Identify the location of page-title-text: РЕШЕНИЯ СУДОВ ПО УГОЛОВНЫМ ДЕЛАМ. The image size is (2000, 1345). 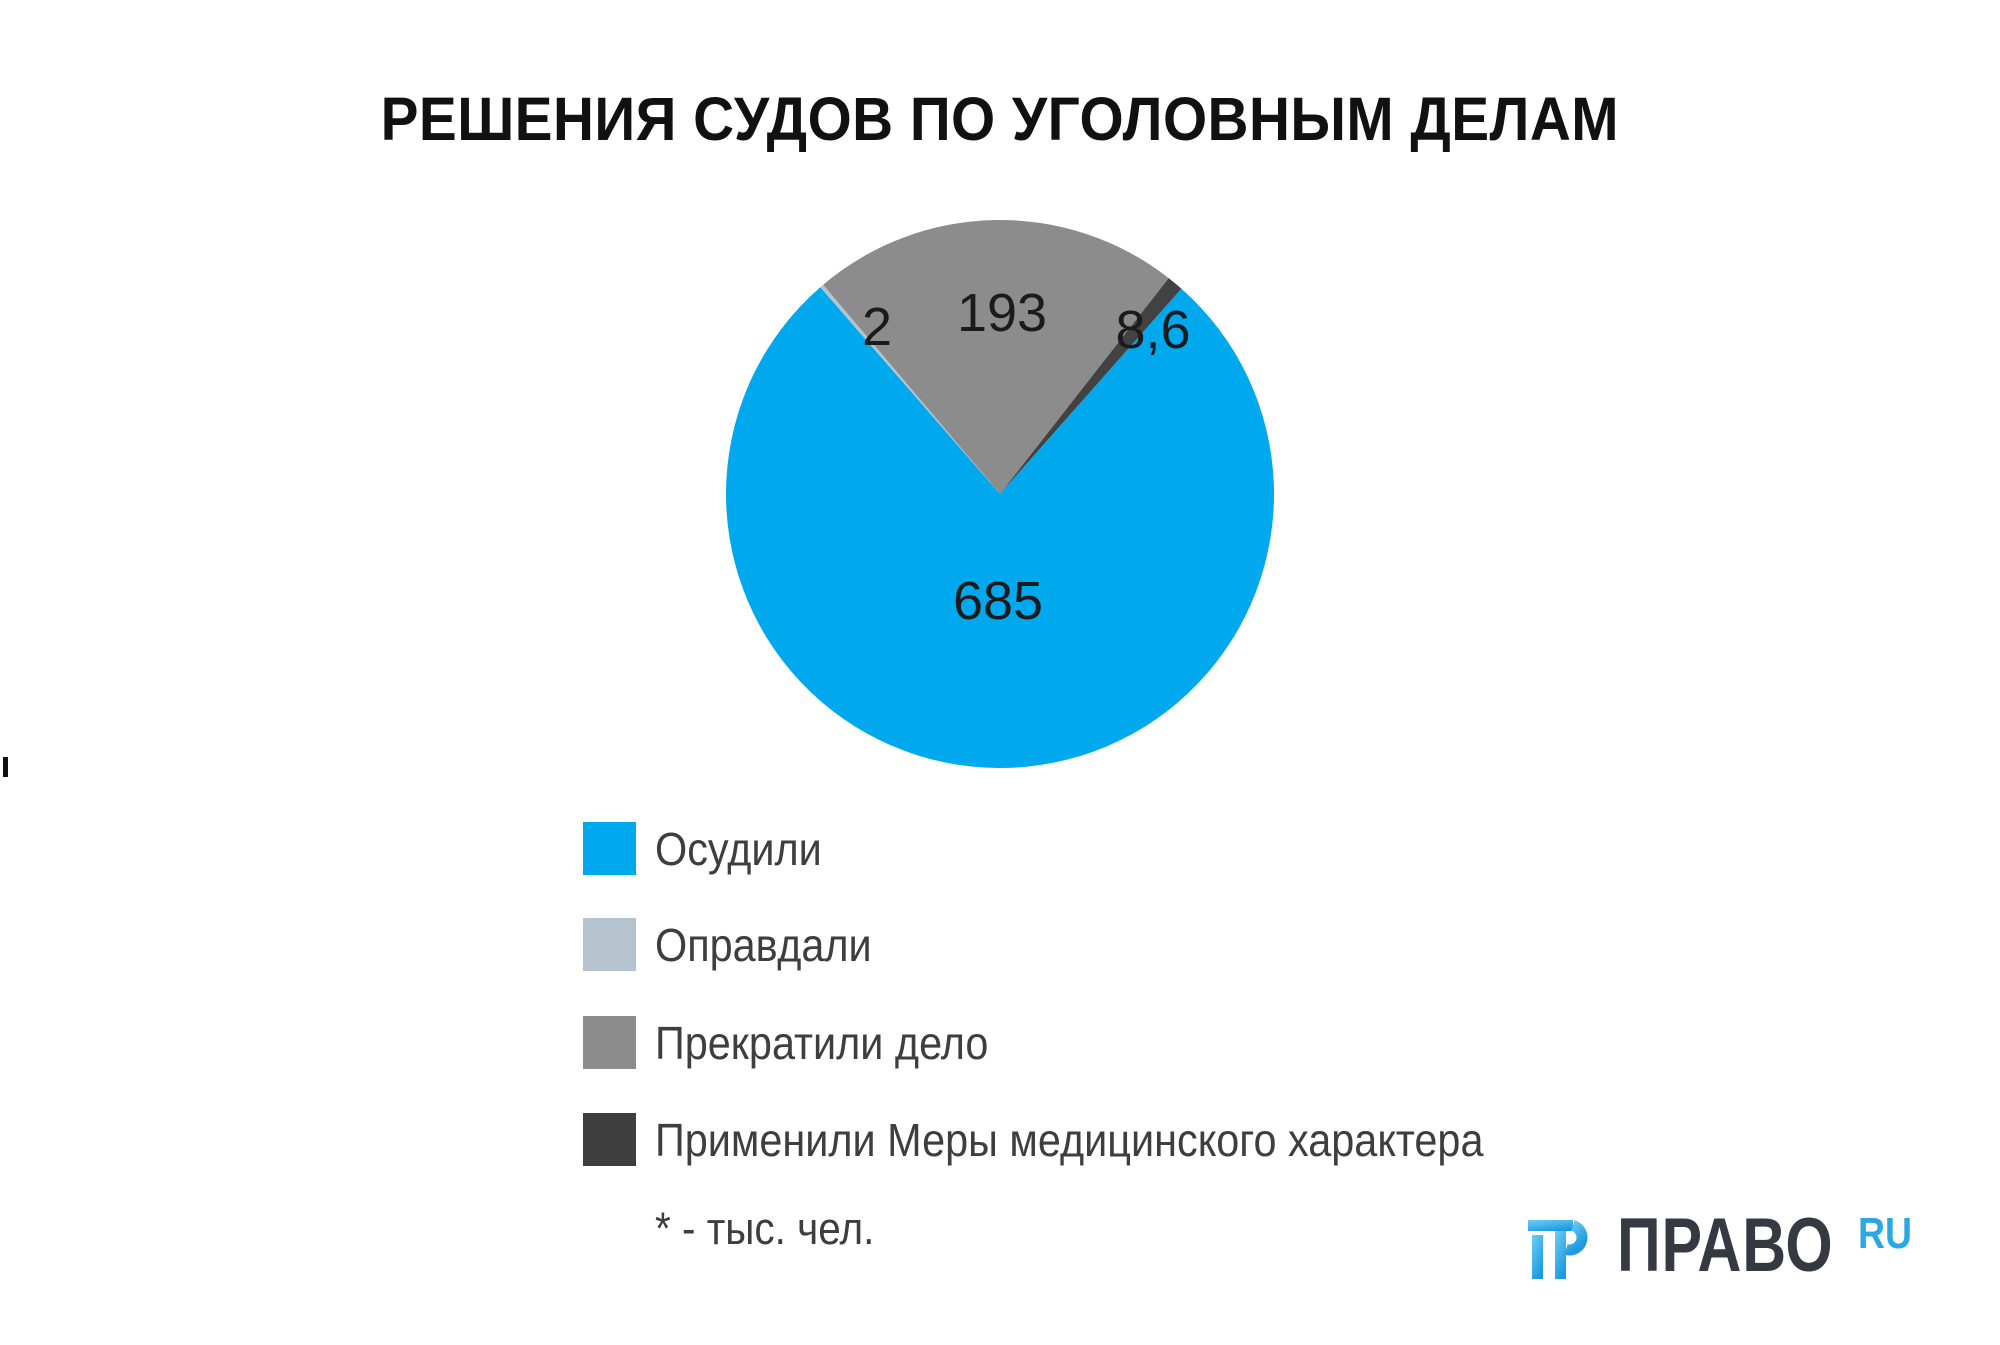
(1000, 119).